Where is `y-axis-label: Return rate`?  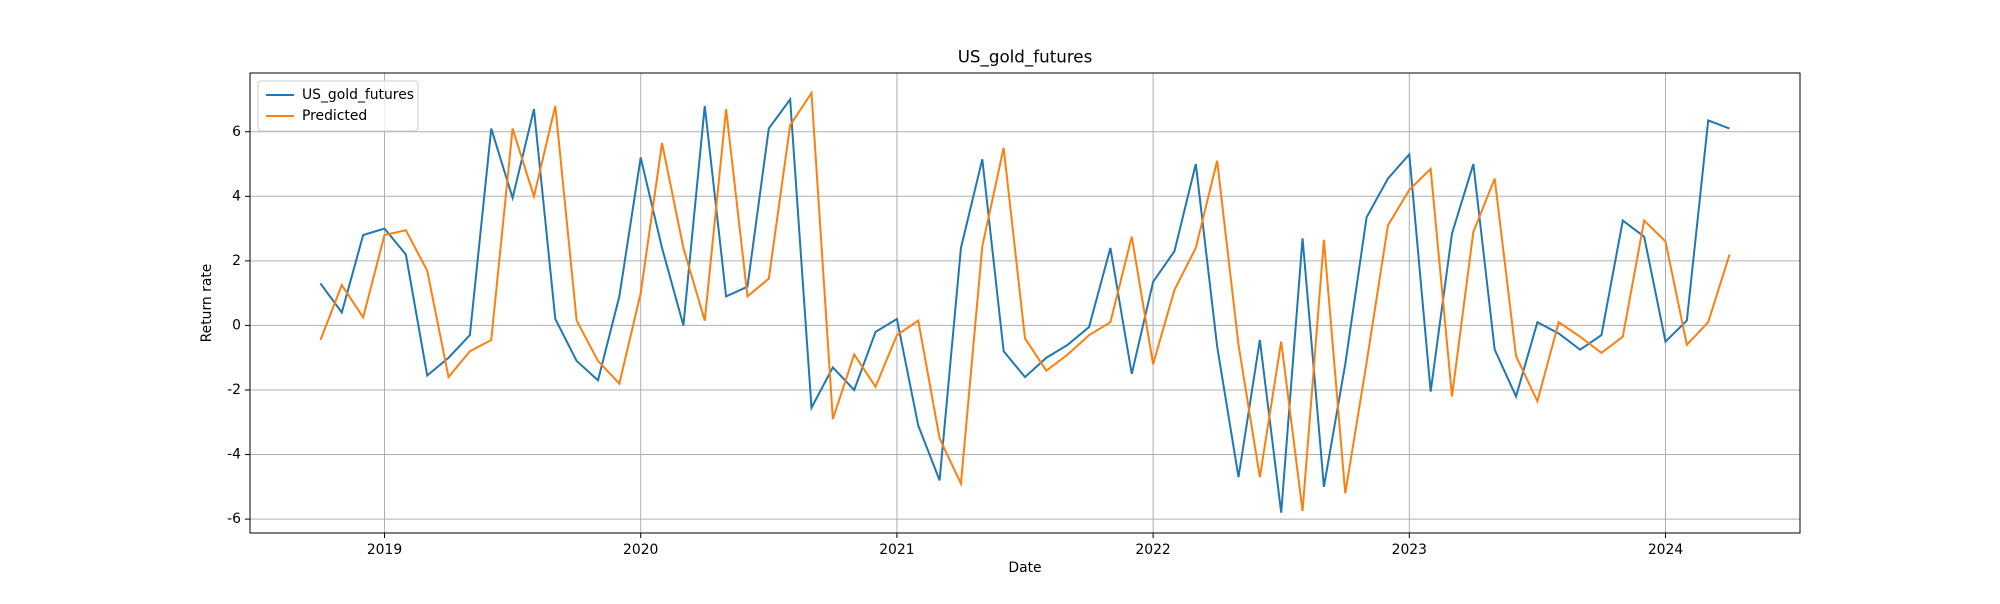
y-axis-label: Return rate is located at coordinates (207, 303).